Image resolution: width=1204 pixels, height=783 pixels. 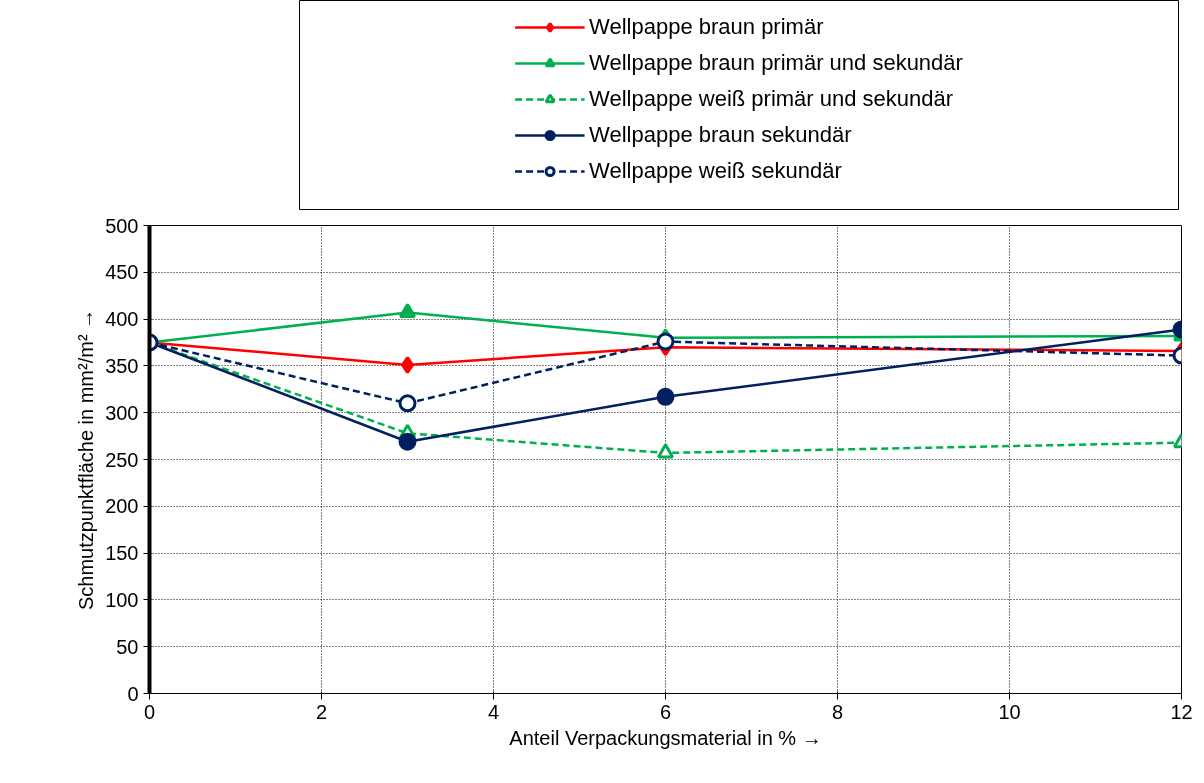 What do you see at coordinates (1181, 711) in the screenshot?
I see `x-tick-label: 12` at bounding box center [1181, 711].